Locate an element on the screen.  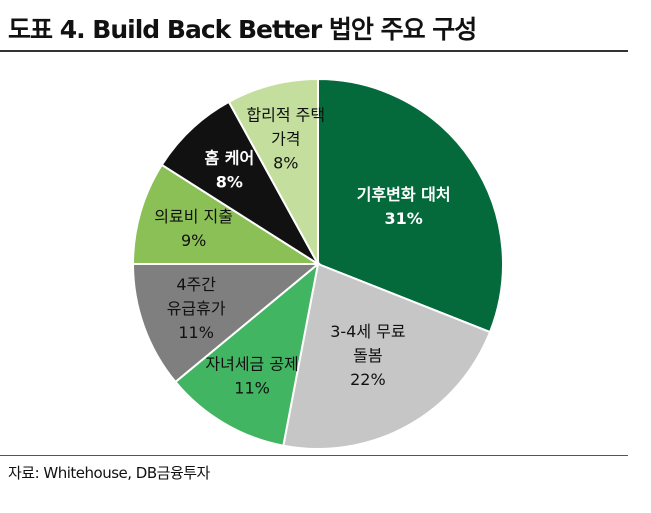
slice-category-label-1: 돌봄 is located at coordinates (367, 355).